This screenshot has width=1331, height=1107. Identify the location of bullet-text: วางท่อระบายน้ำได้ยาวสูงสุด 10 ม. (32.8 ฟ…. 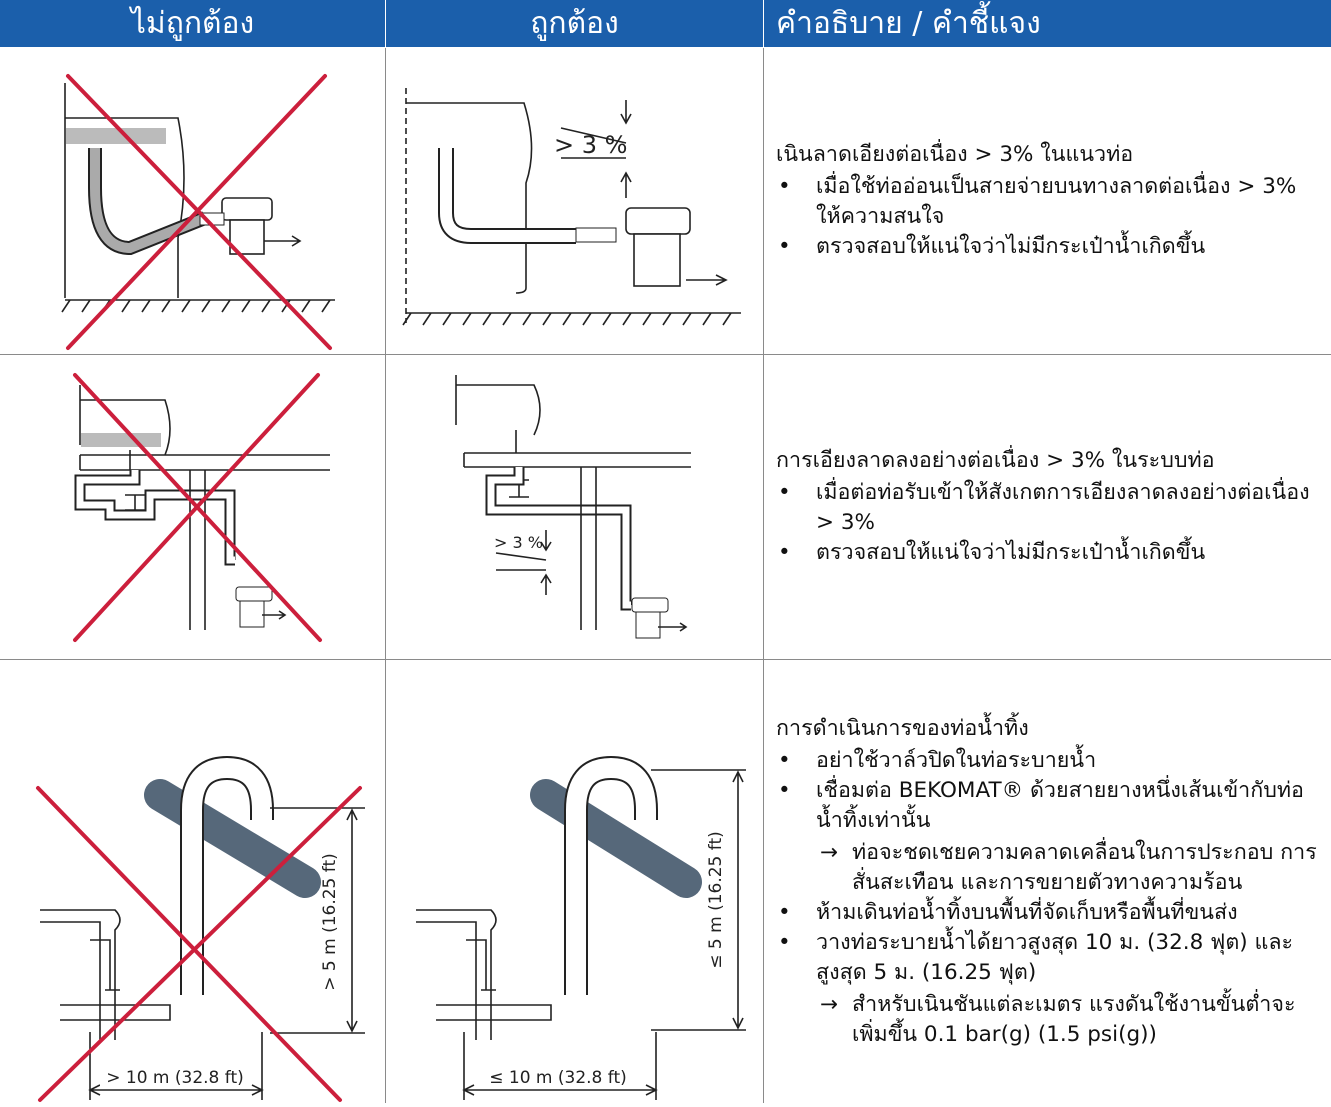
(1055, 957).